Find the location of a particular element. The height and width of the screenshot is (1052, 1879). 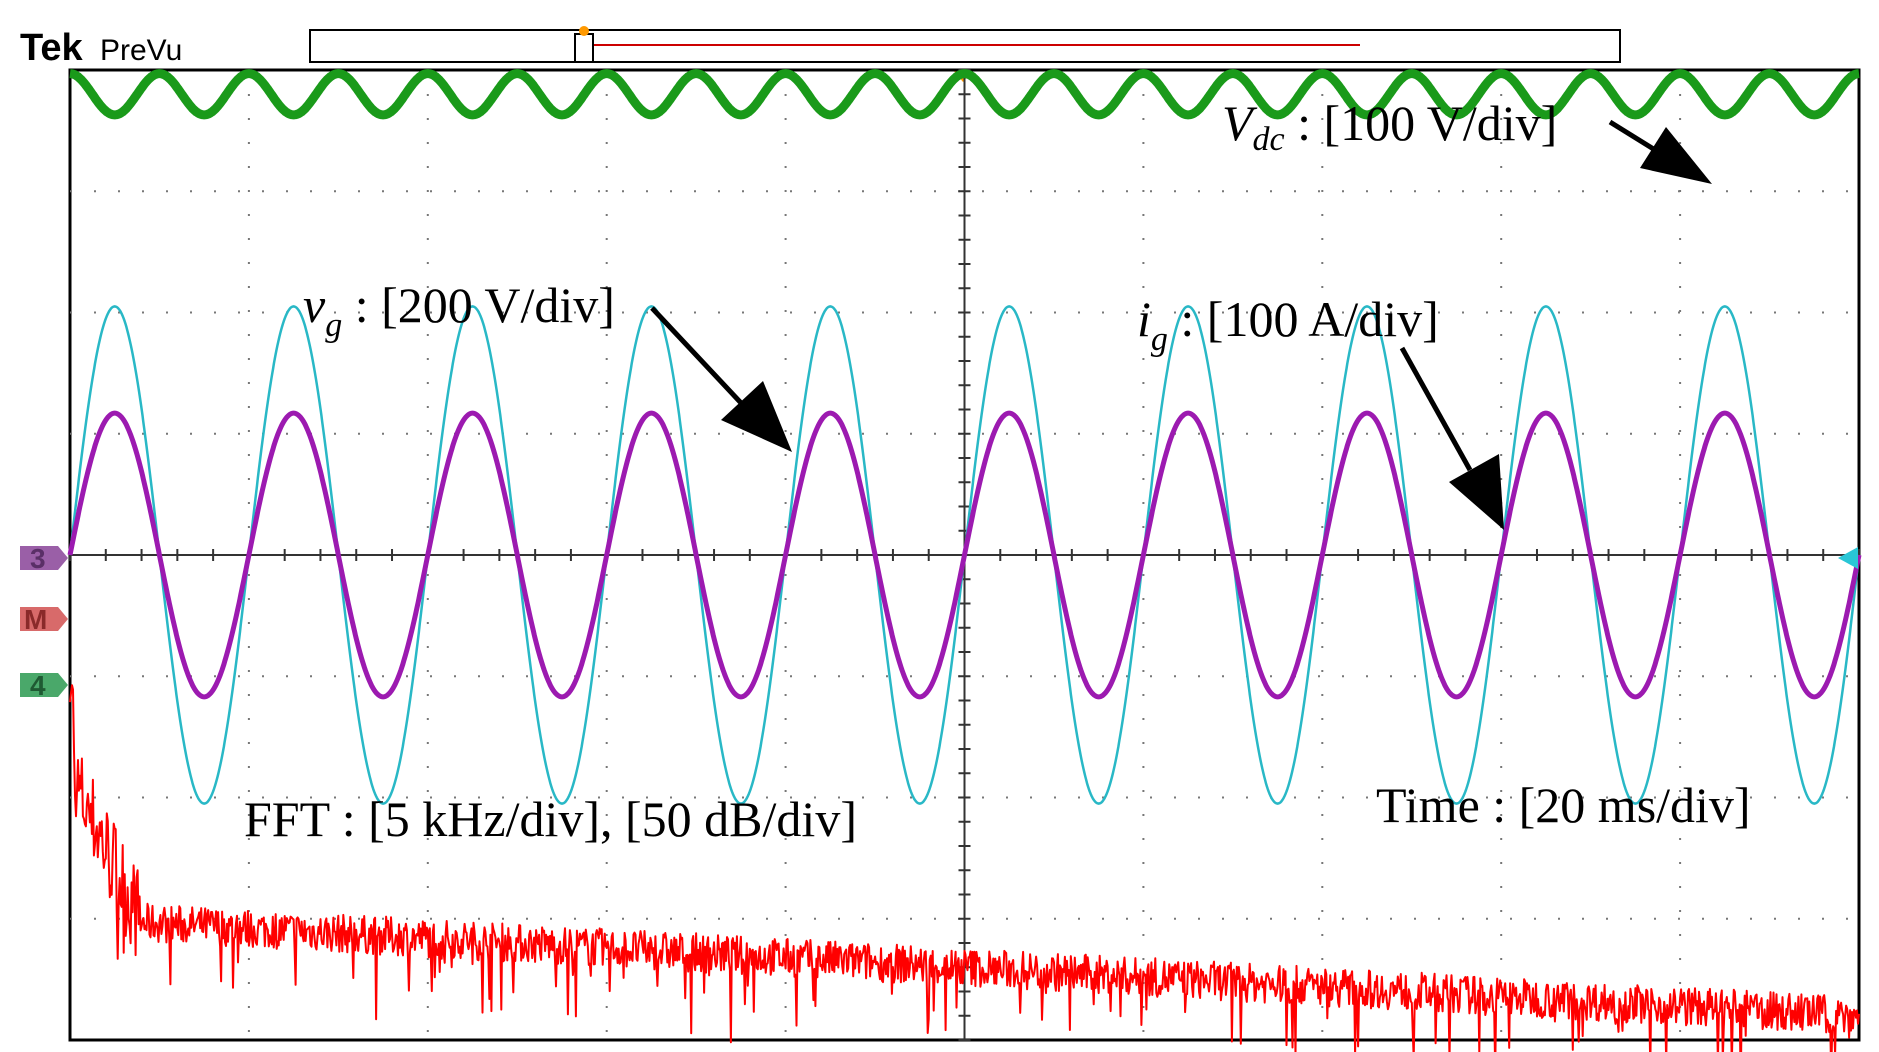

vdc-arrowhead is located at coordinates (1676, 155).